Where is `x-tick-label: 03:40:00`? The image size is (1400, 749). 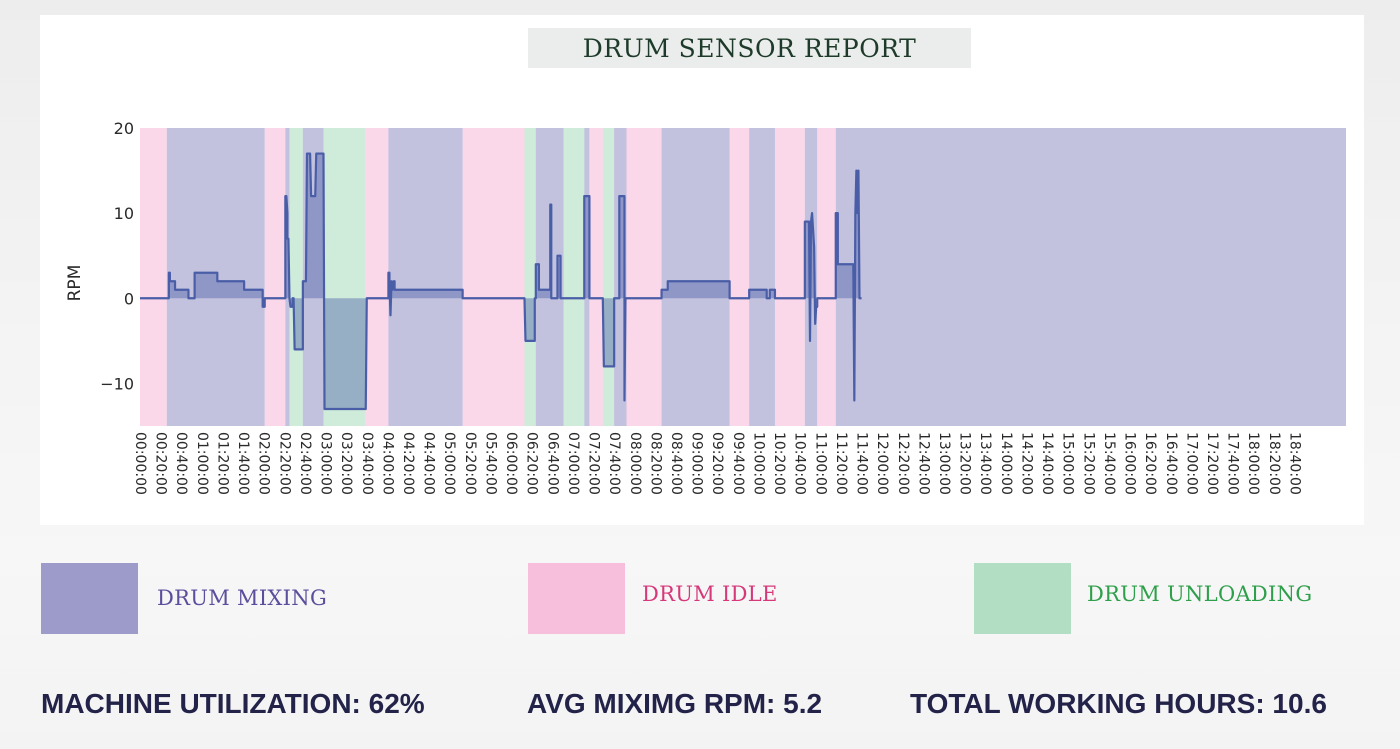 x-tick-label: 03:40:00 is located at coordinates (367, 463).